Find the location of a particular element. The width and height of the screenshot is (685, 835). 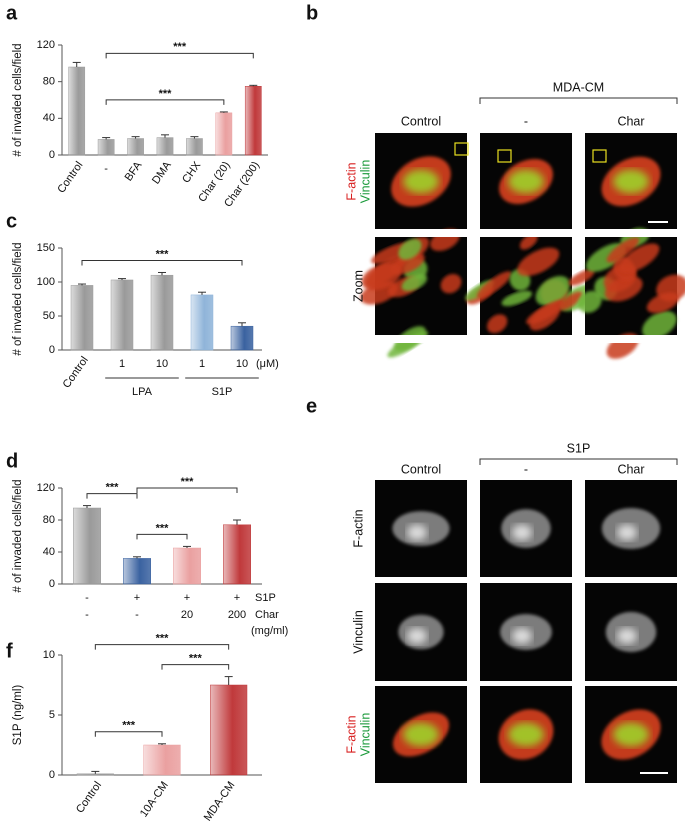

y-tick-label: 50 is located at coordinates (49, 316).